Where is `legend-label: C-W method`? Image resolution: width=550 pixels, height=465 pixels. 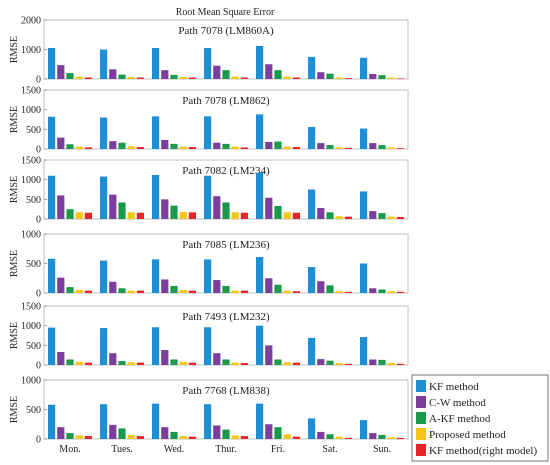
legend-label: C-W method is located at coordinates (457, 403).